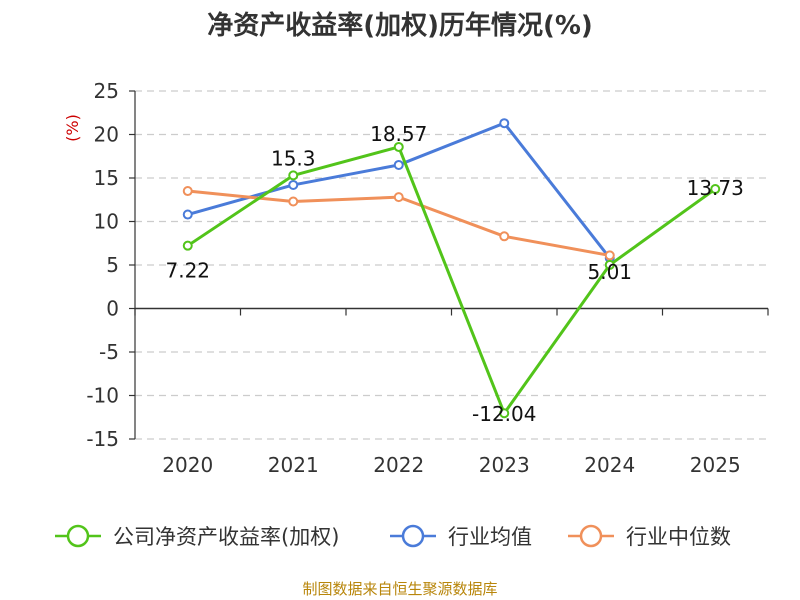 The width and height of the screenshot is (800, 600). I want to click on y-tick-label: 15, so click(106, 178).